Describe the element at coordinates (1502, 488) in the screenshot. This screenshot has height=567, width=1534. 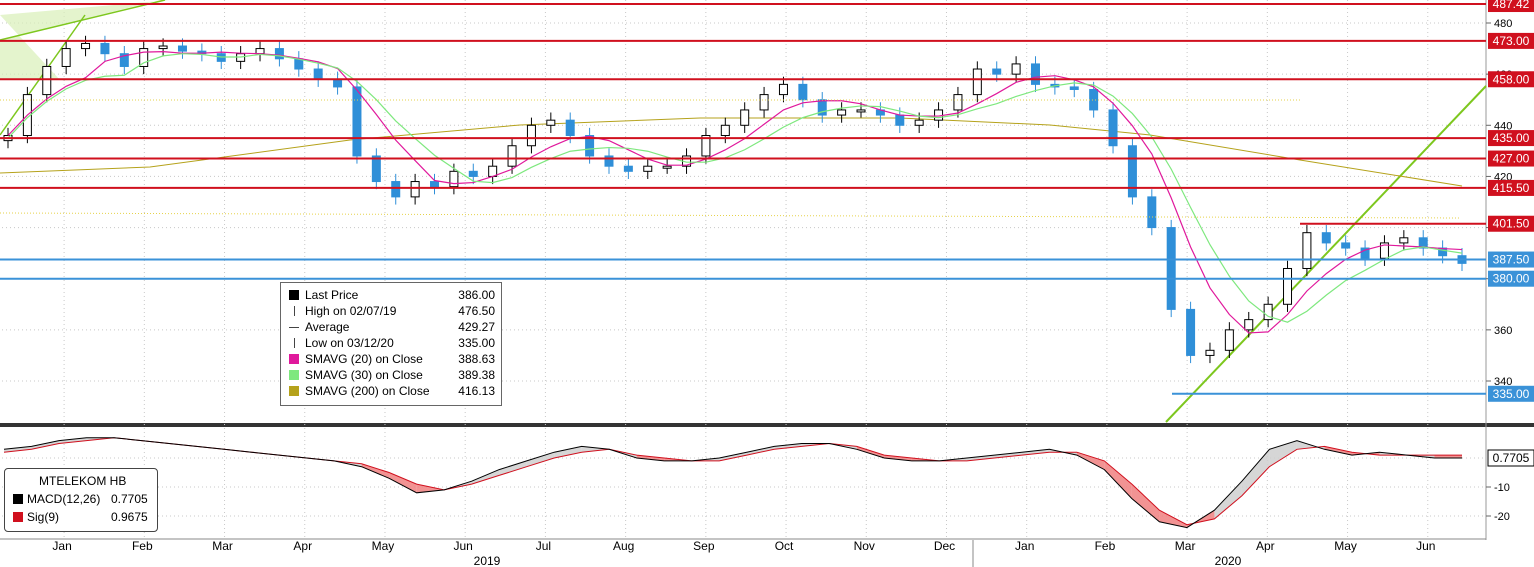
I see `macd-tick-label: -10` at that location.